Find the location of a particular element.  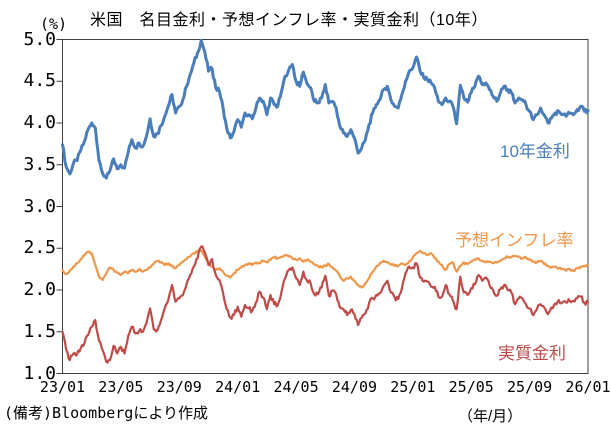

x-axis-unit-label: （年/月） is located at coordinates (490, 416).